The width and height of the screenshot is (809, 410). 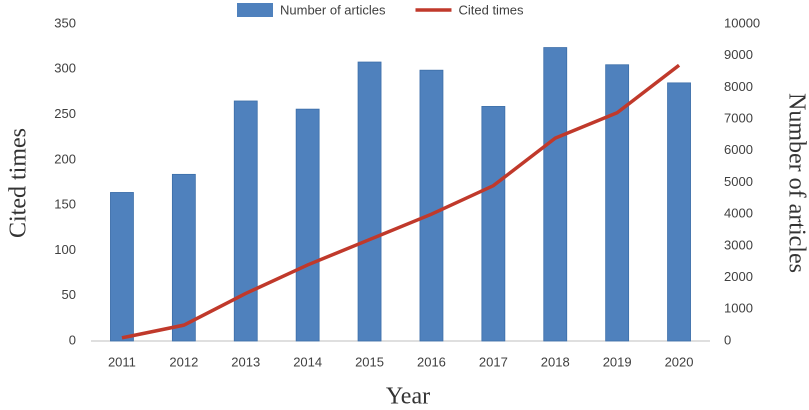 I want to click on y-tick-label: 0, so click(x=72, y=339).